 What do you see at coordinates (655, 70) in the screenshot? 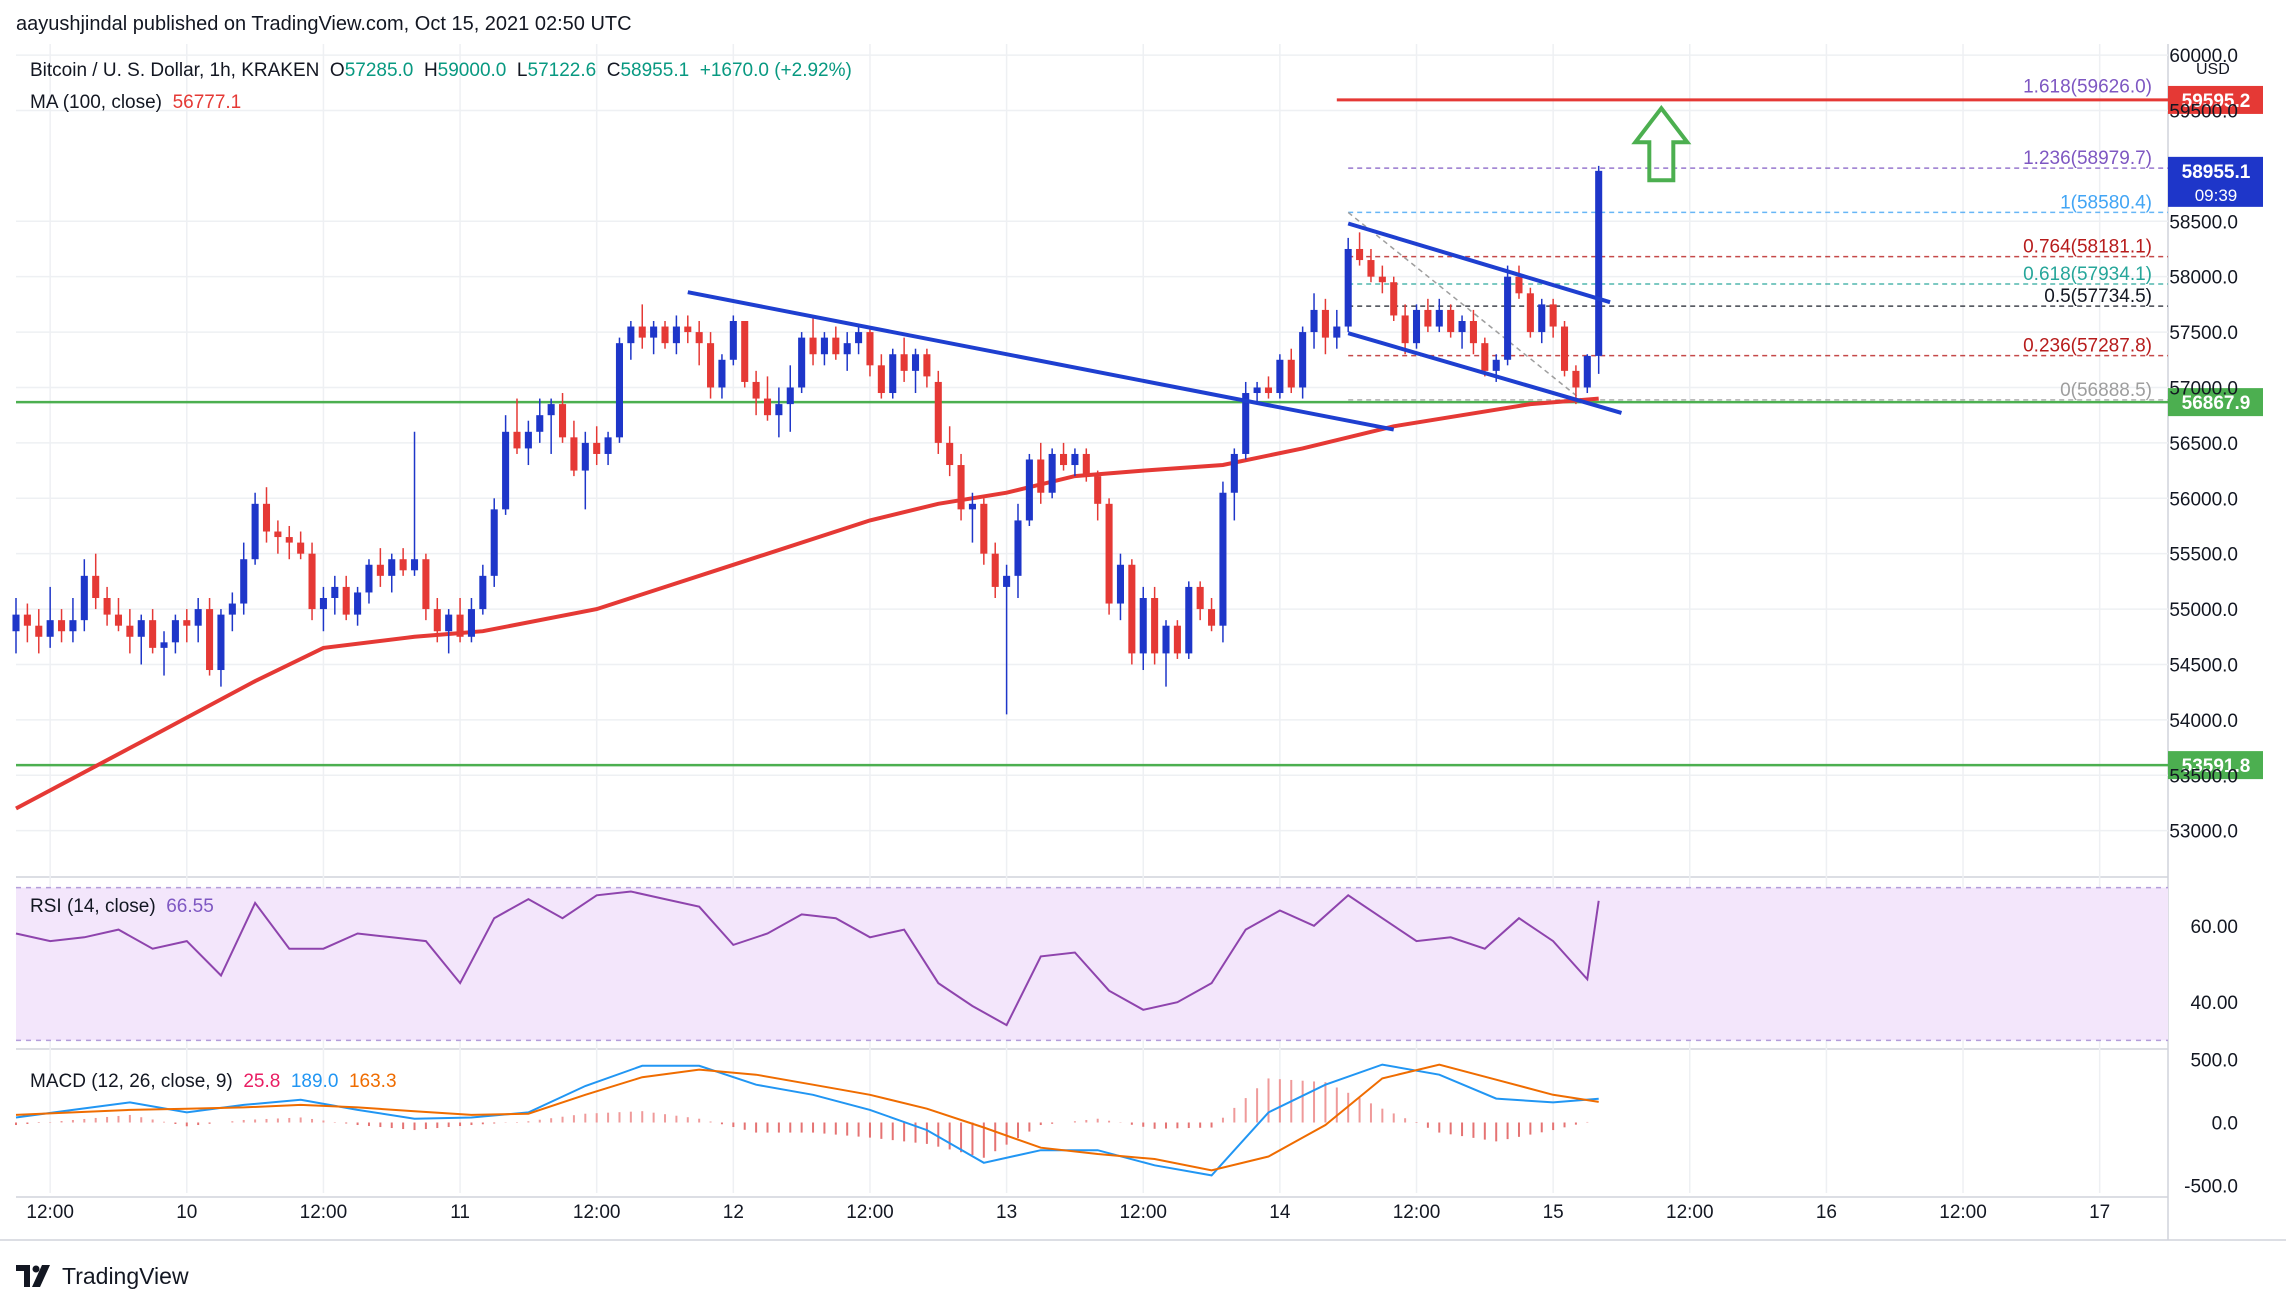
I see `close-value: 58955.1` at bounding box center [655, 70].